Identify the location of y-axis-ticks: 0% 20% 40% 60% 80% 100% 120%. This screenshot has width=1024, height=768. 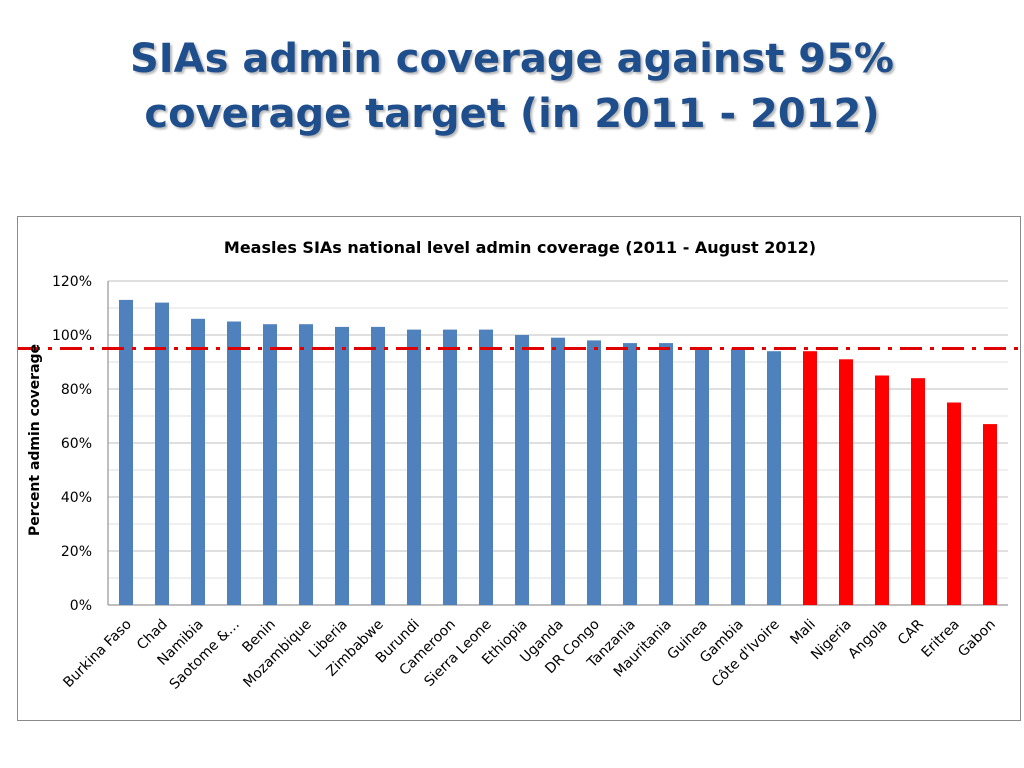
(72, 444).